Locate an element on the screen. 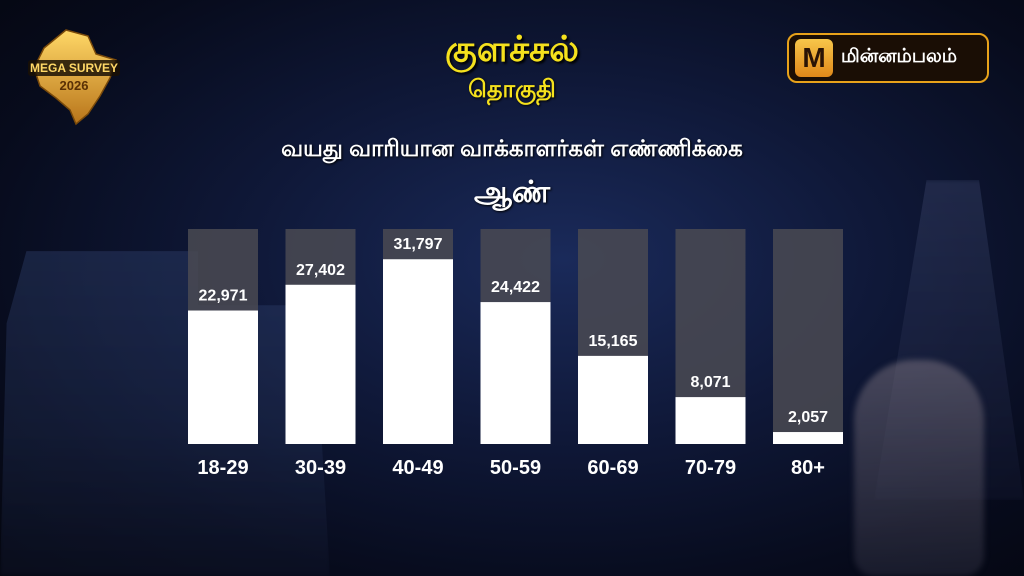  logo-line-2: 2026 is located at coordinates (74, 85).